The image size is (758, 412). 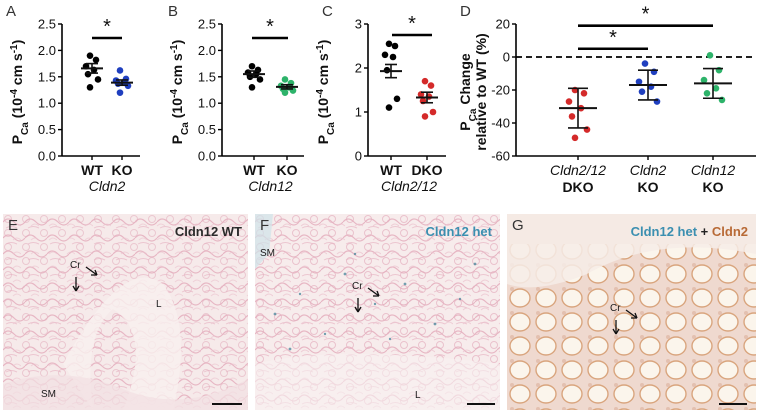 I want to click on panel-letter: C, so click(x=327, y=11).